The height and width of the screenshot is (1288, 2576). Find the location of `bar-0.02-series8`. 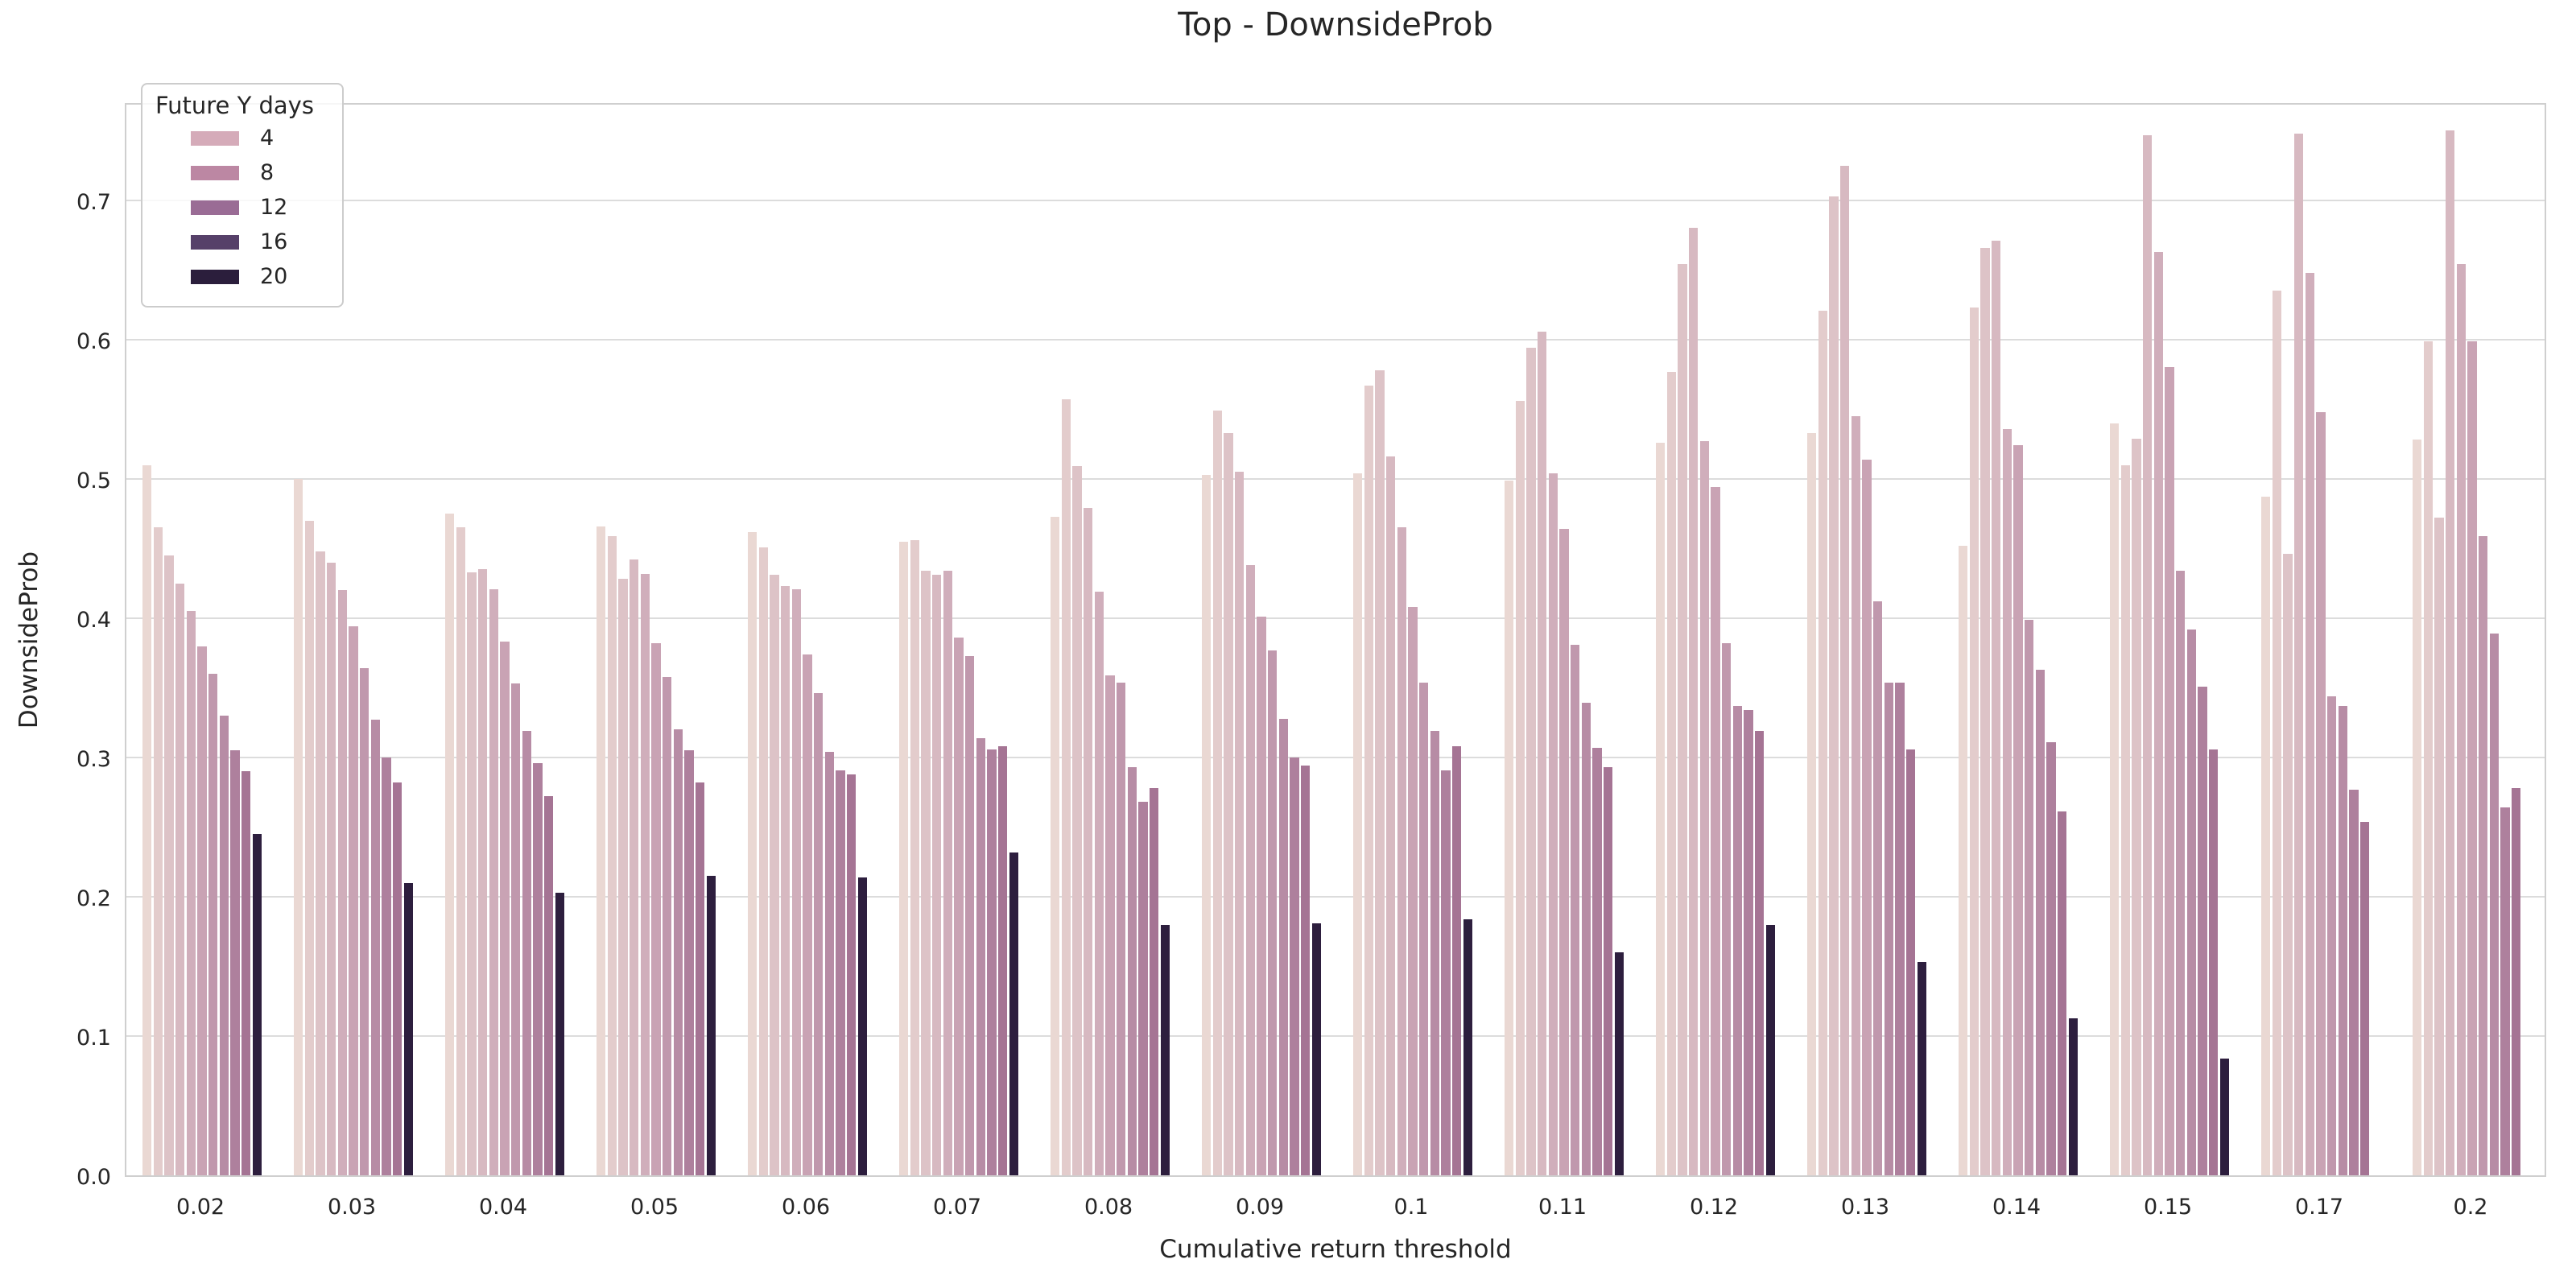

bar-0.02-series8 is located at coordinates (224, 945).